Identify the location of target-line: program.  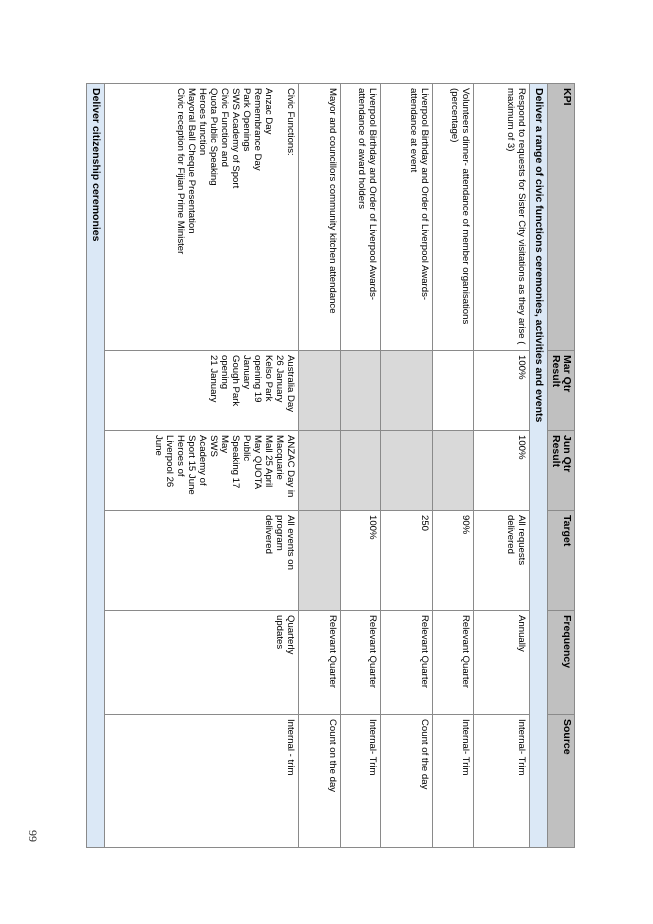
(279, 533).